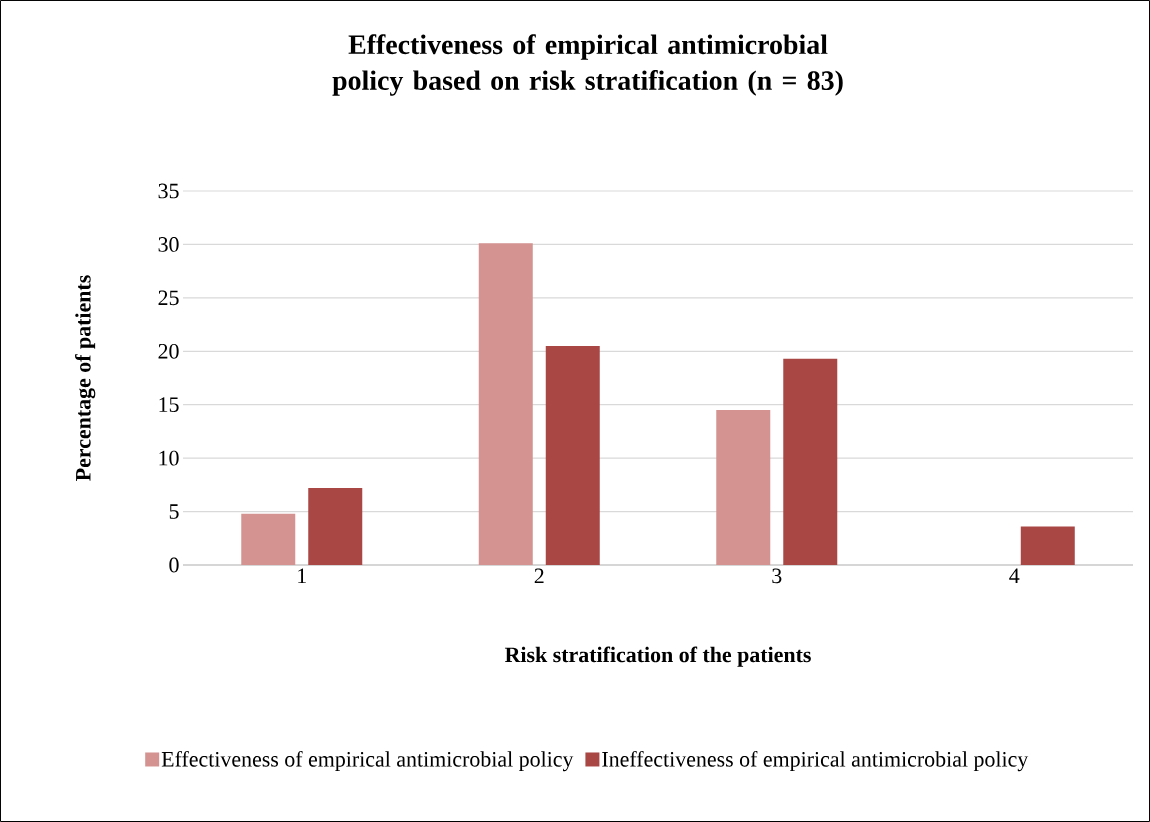 The height and width of the screenshot is (822, 1150). Describe the element at coordinates (168, 351) in the screenshot. I see `y-tick-label: 20` at that location.